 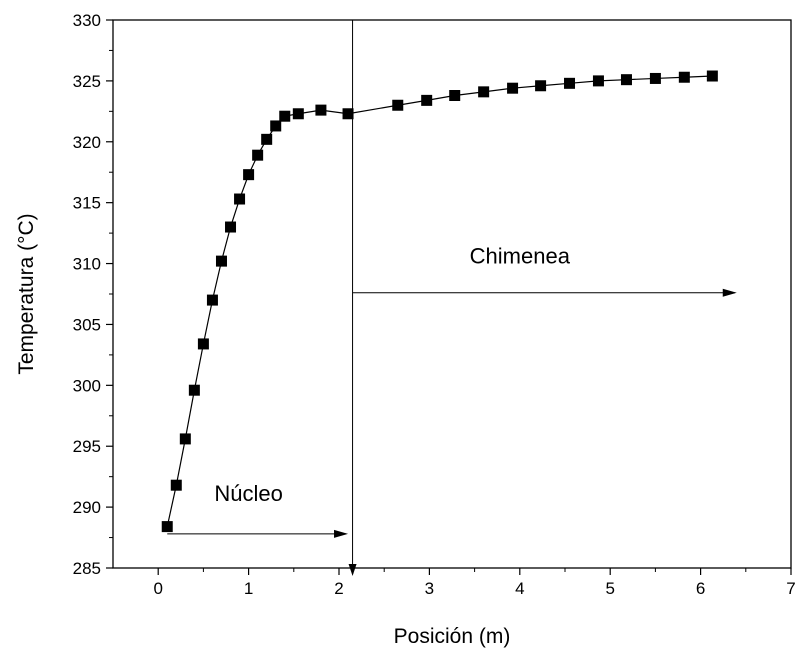 I want to click on x-tick-label: 3, so click(x=429, y=588).